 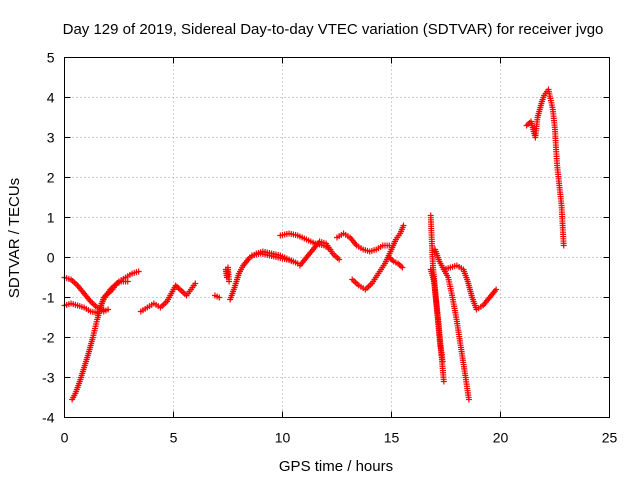 What do you see at coordinates (51, 98) in the screenshot?
I see `y-tick-label: 4` at bounding box center [51, 98].